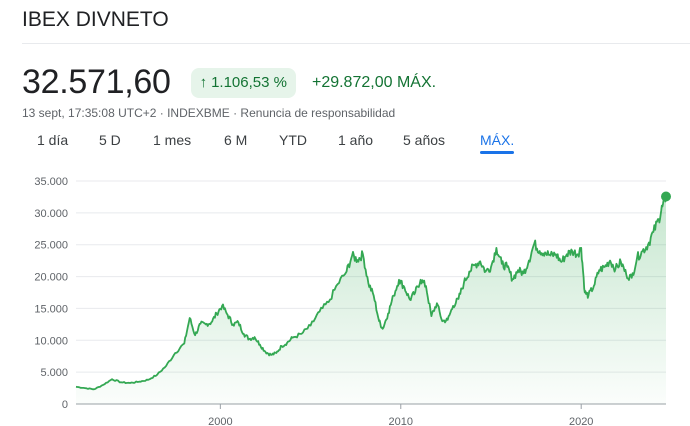  What do you see at coordinates (110, 140) in the screenshot?
I see `tab-5-days: 5 D` at bounding box center [110, 140].